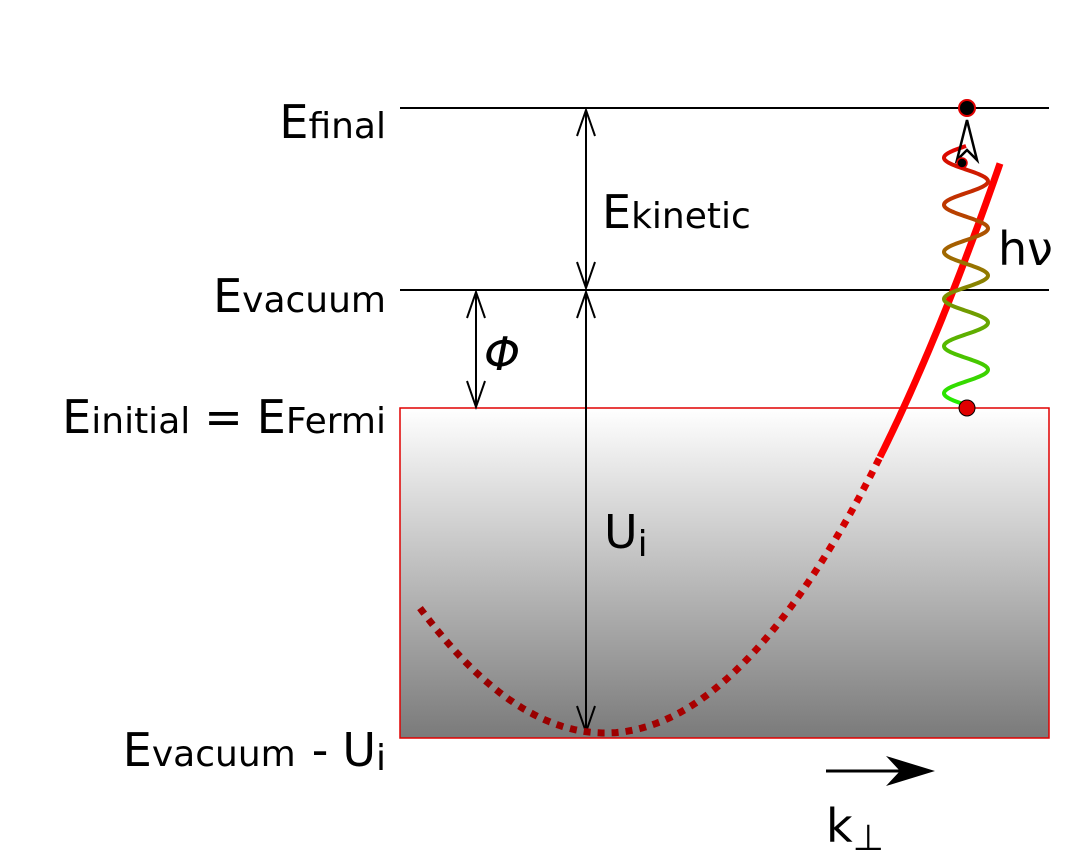 The image size is (1070, 860). I want to click on dispersion-curve-dotted, so click(650, 596).